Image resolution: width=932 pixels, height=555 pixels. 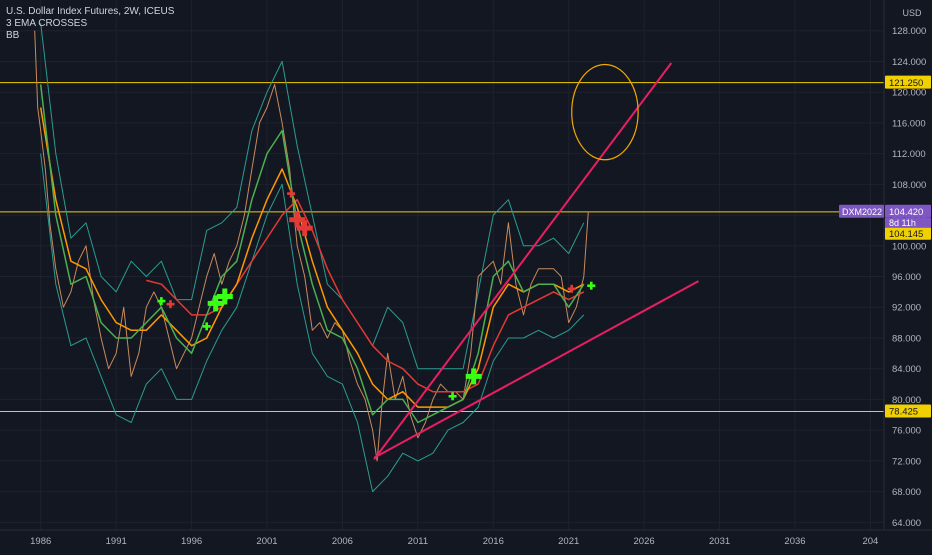 What do you see at coordinates (885, 246) in the screenshot?
I see `price-tags: 121.250 104.420 104.145 78.425 DXM2022 8d 11h` at bounding box center [885, 246].